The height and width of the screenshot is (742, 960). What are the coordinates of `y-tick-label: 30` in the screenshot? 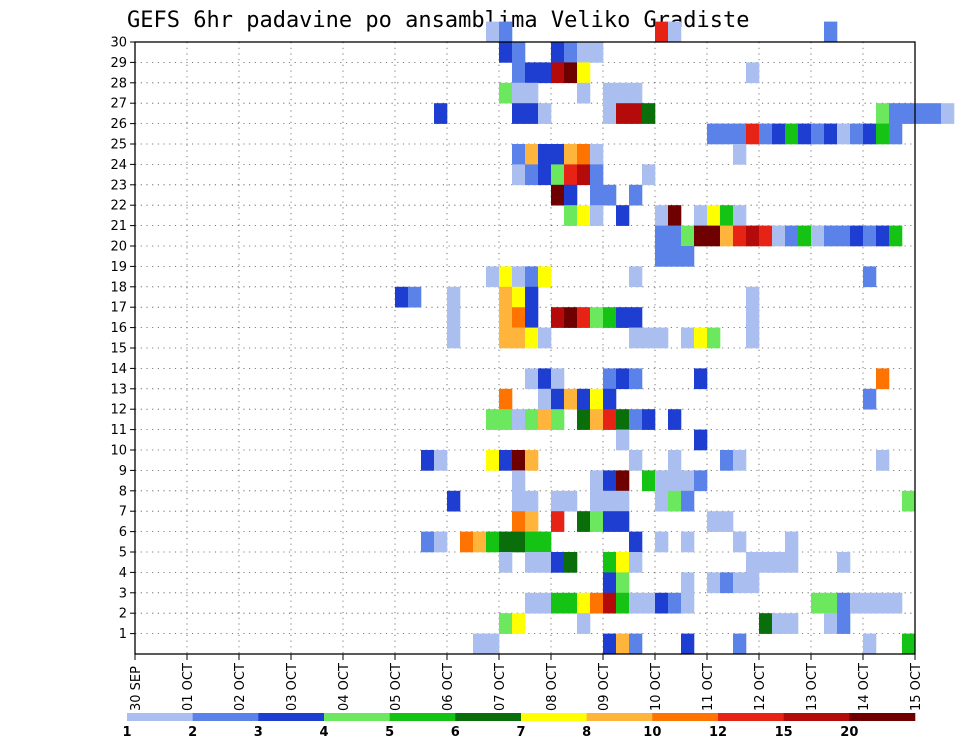 It's located at (118, 43).